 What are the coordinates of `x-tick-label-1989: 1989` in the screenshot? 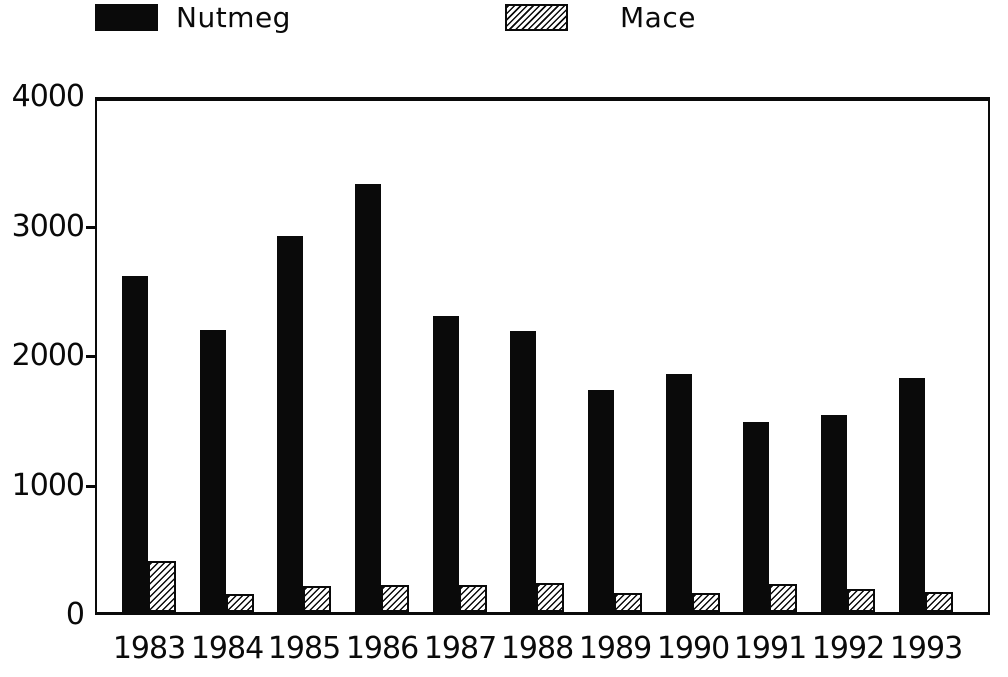 It's located at (615, 648).